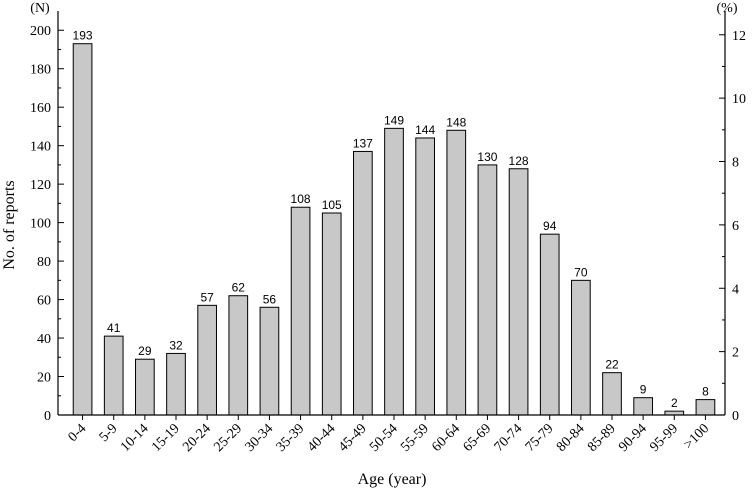 The width and height of the screenshot is (754, 490). I want to click on data-label-40-44: 105, so click(332, 205).